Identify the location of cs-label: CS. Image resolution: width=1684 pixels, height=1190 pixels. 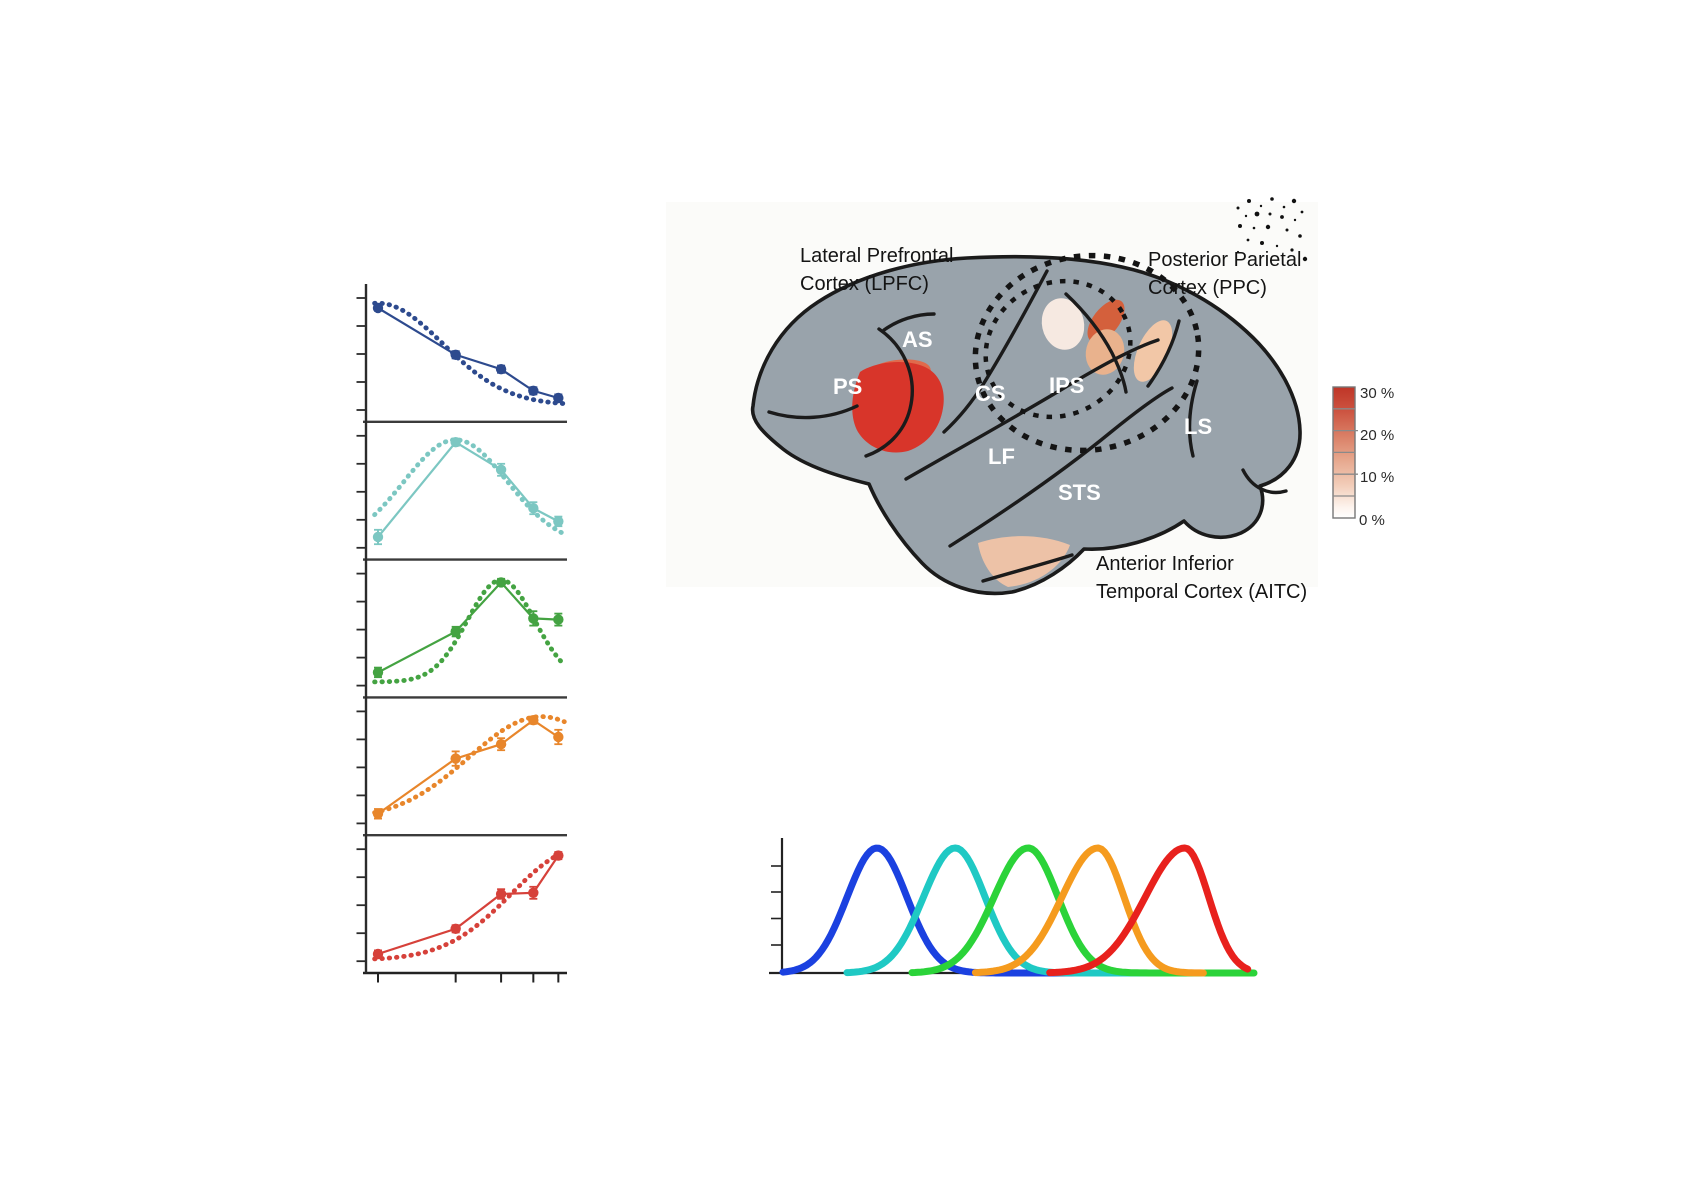
(990, 393).